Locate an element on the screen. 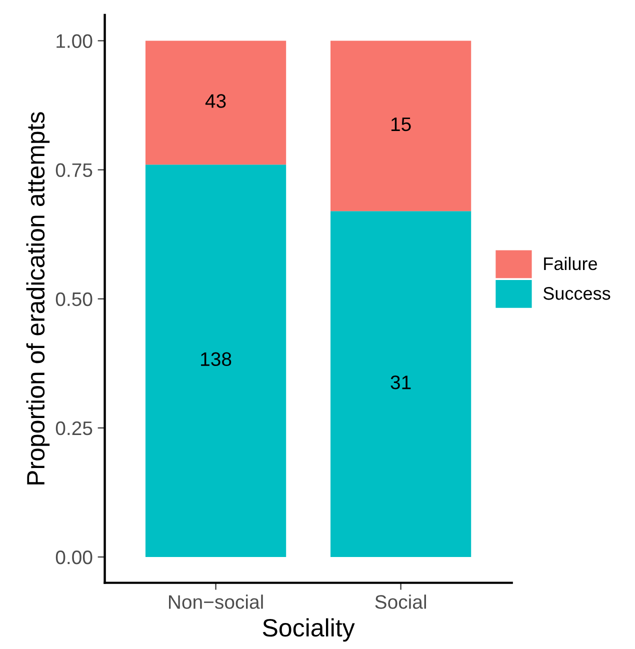 Image resolution: width=635 pixels, height=649 pixels. y-tick-label: 0.00 is located at coordinates (74, 557).